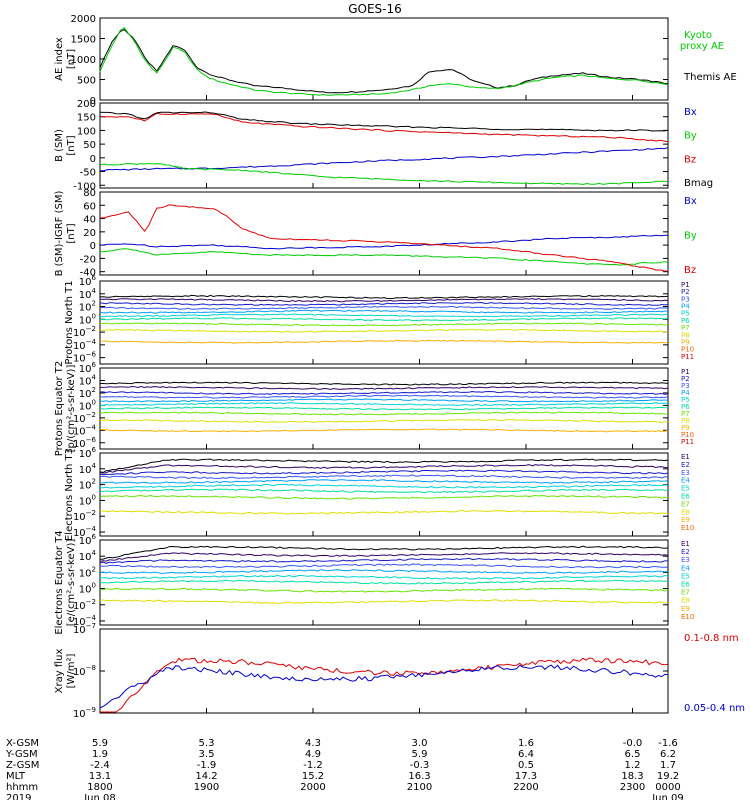  What do you see at coordinates (22, 765) in the screenshot?
I see `x-row-label: Z-GSM` at bounding box center [22, 765].